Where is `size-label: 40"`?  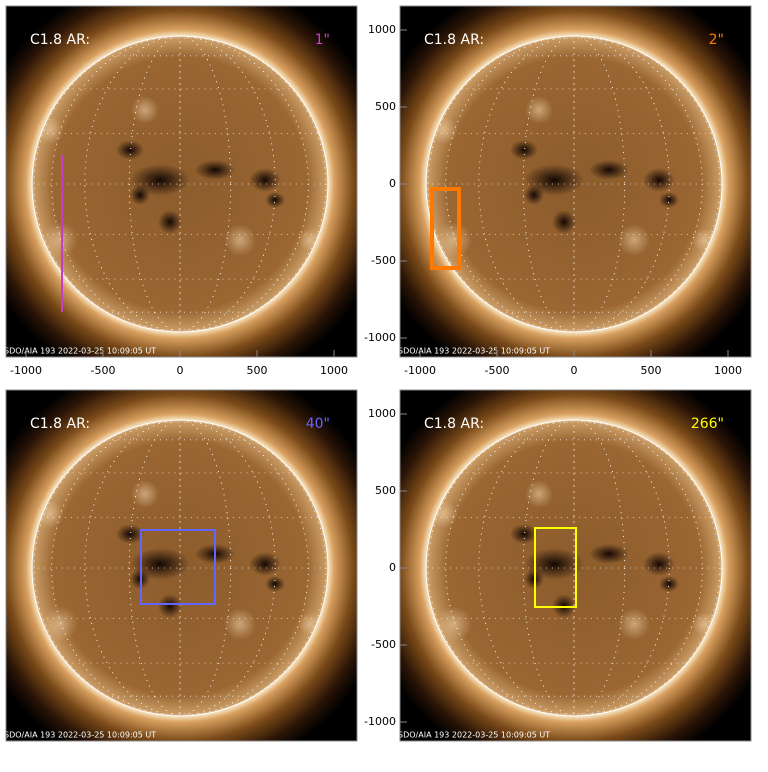
size-label: 40" is located at coordinates (318, 424).